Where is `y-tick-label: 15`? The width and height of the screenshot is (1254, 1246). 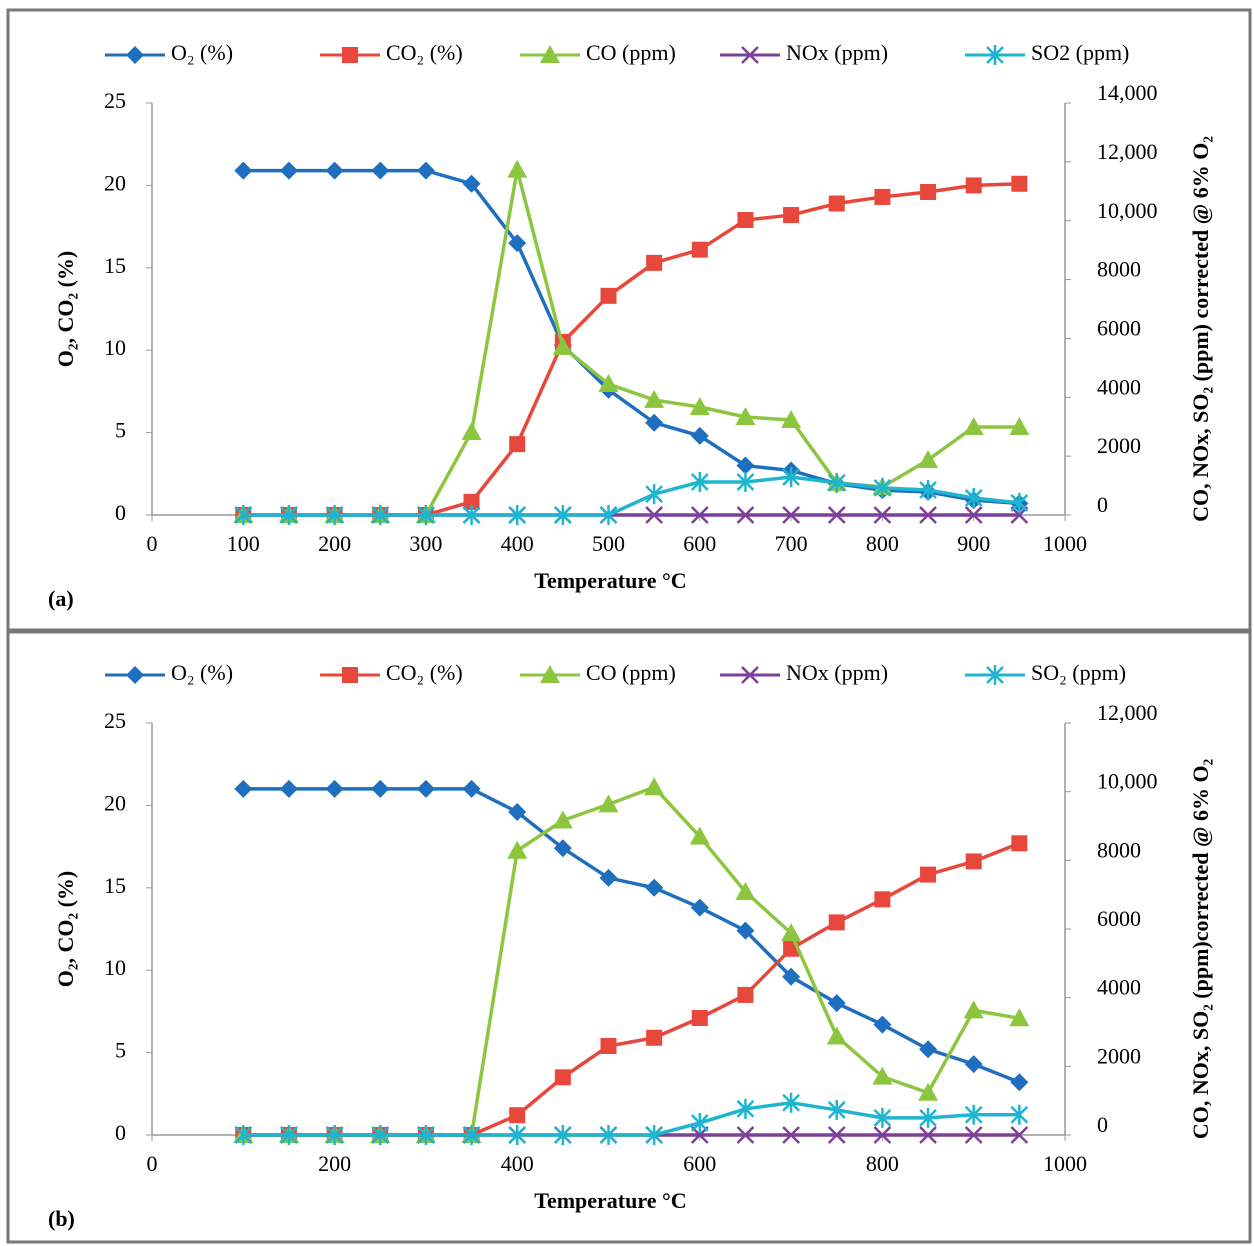
y-tick-label: 15 is located at coordinates (115, 265).